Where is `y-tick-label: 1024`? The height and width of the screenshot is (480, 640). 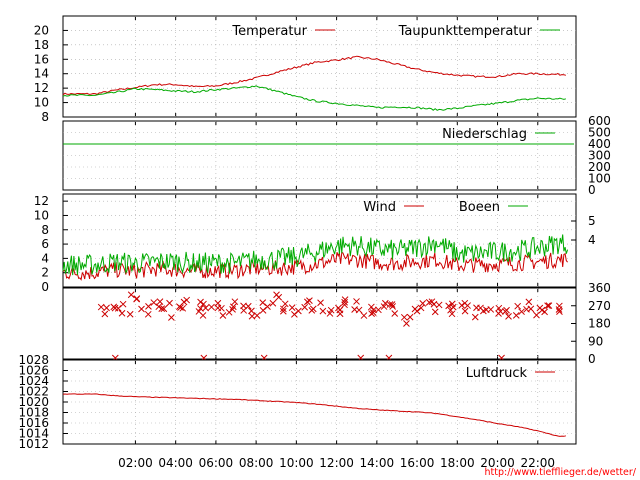 y-tick-label: 1024 is located at coordinates (33, 381).